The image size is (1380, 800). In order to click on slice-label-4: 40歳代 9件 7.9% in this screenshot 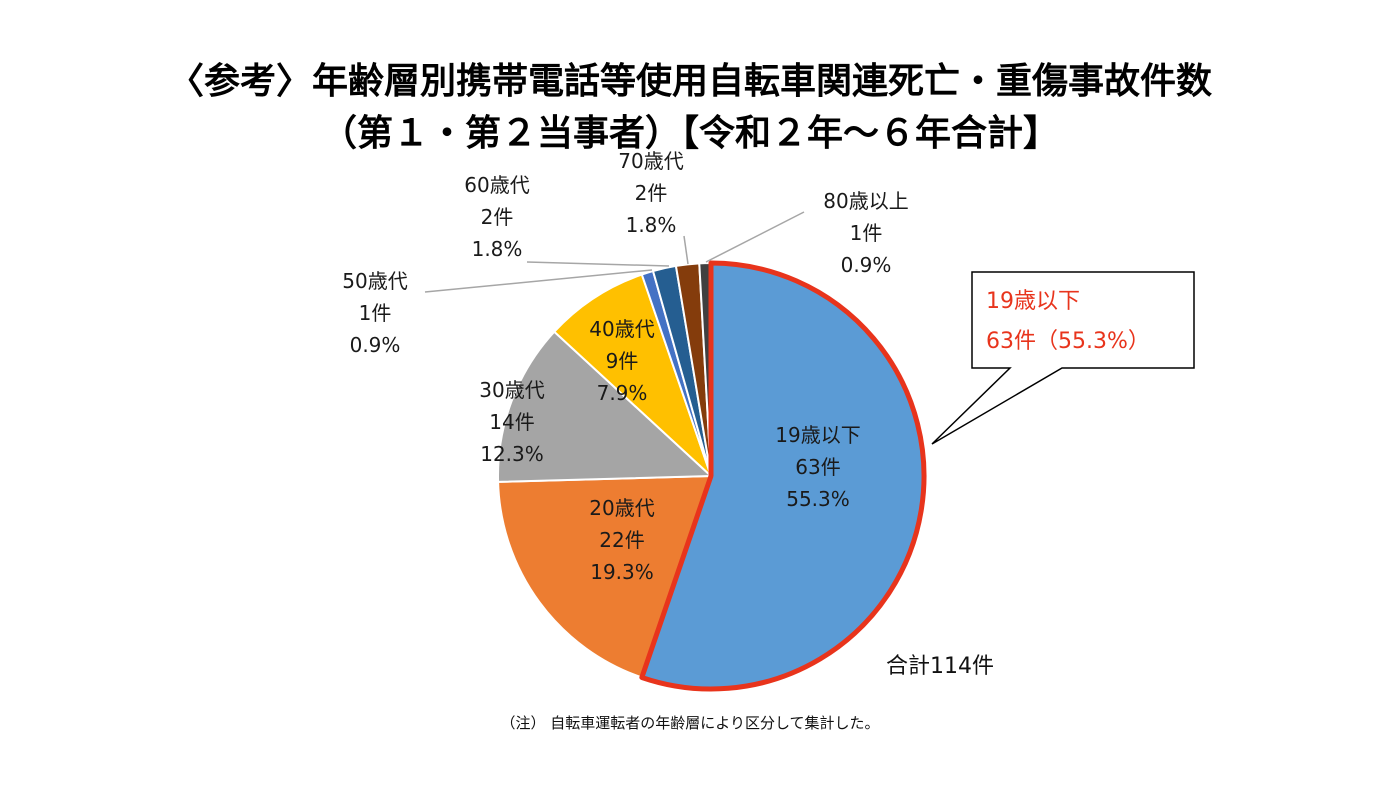, I will do `click(621, 361)`.